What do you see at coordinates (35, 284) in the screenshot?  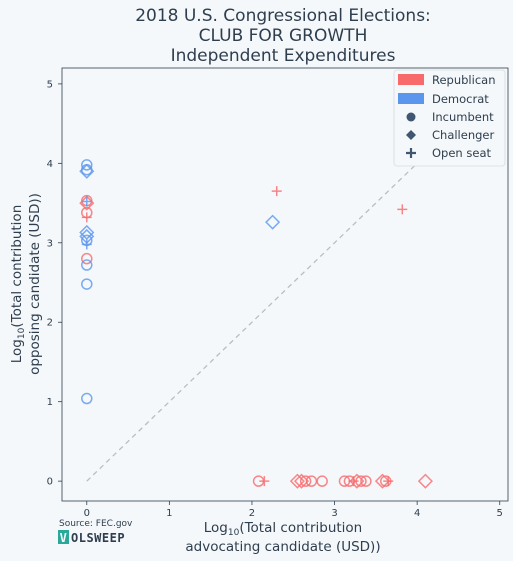 I see `y-axis-label-line-2: opposing candidate (USD))` at bounding box center [35, 284].